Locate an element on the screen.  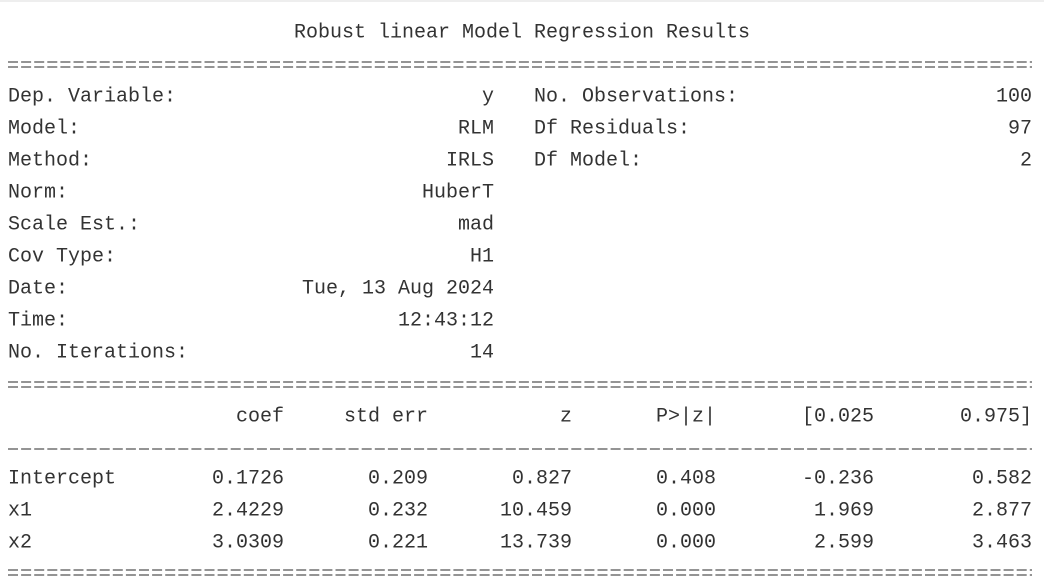
info-label: Cov Type: is located at coordinates (62, 256).